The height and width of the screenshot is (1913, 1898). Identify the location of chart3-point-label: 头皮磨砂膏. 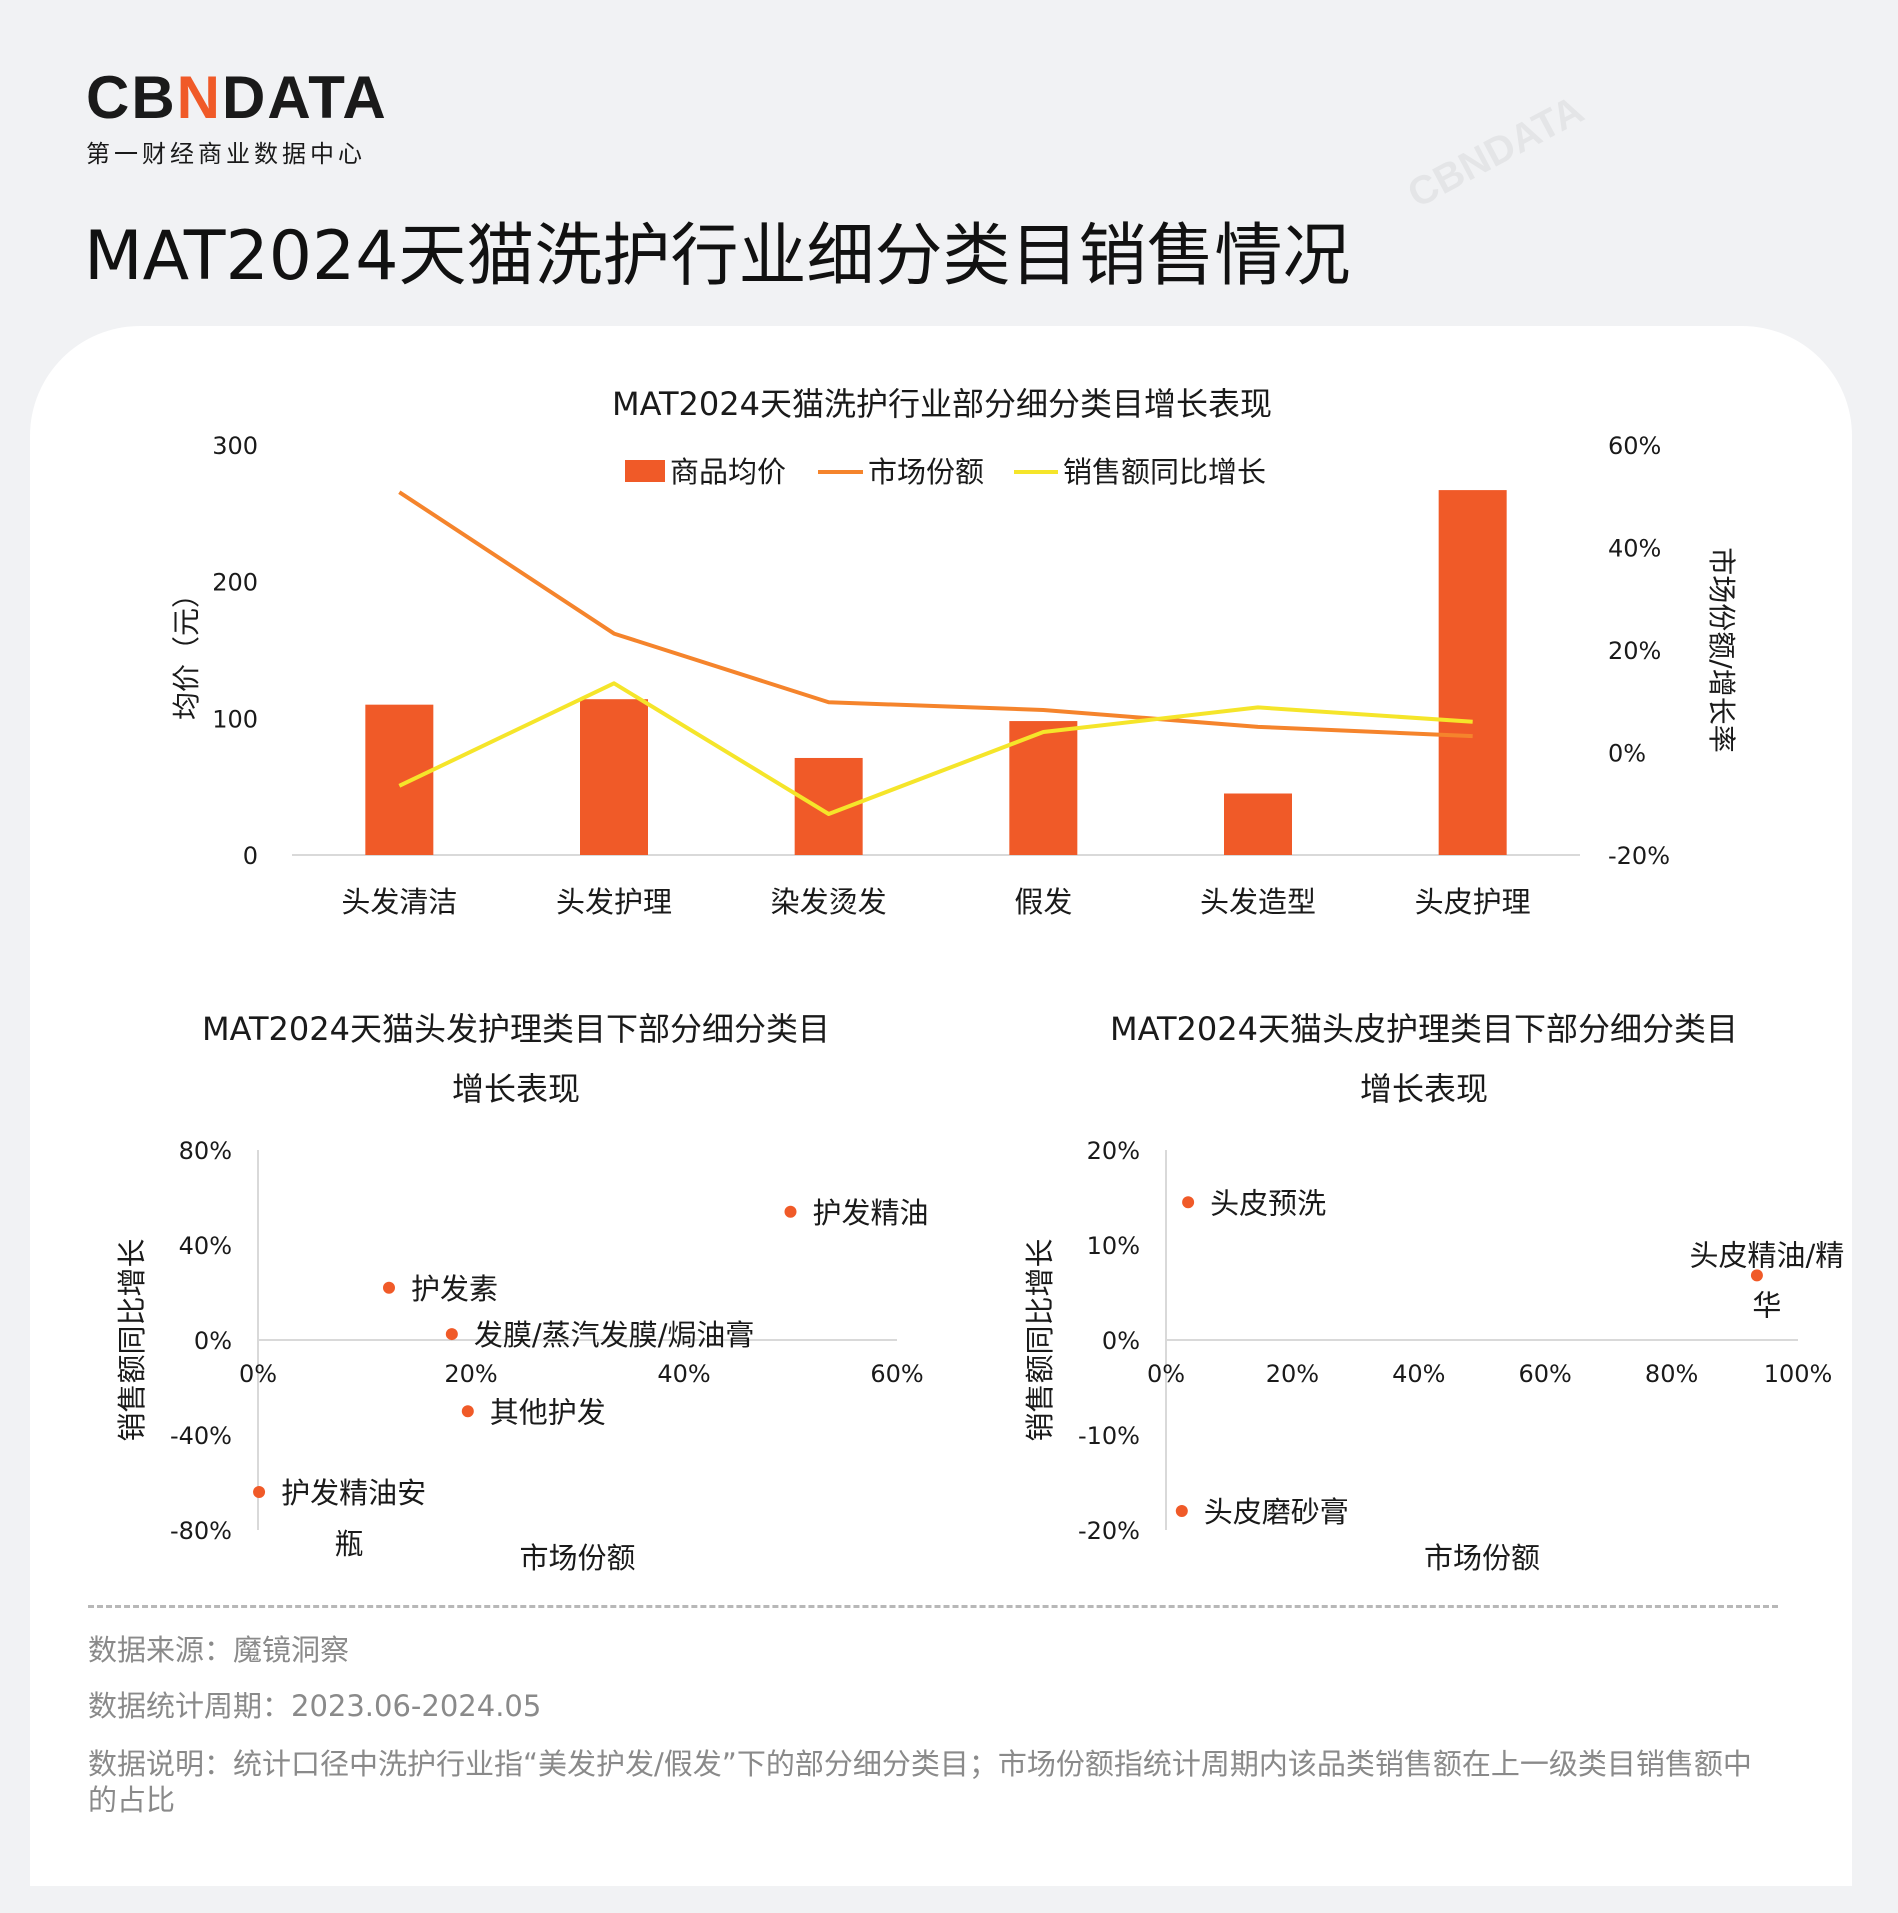
(1276, 1512).